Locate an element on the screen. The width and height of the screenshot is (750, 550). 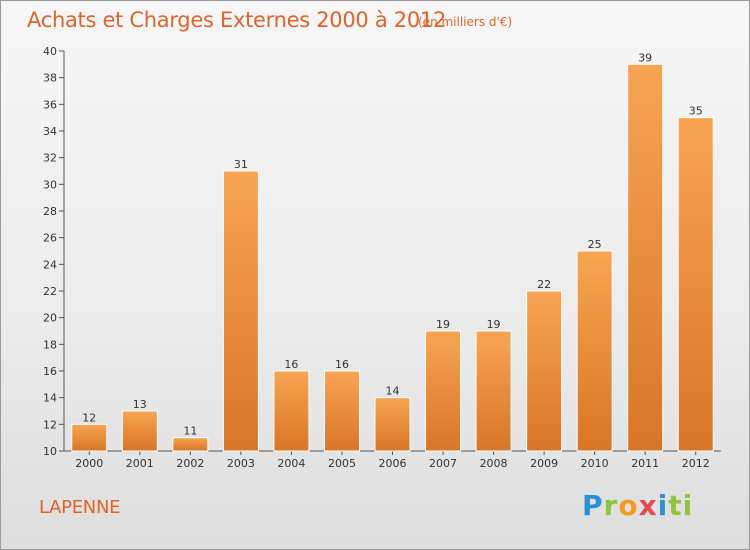
x-tick-label: 2002 is located at coordinates (190, 463).